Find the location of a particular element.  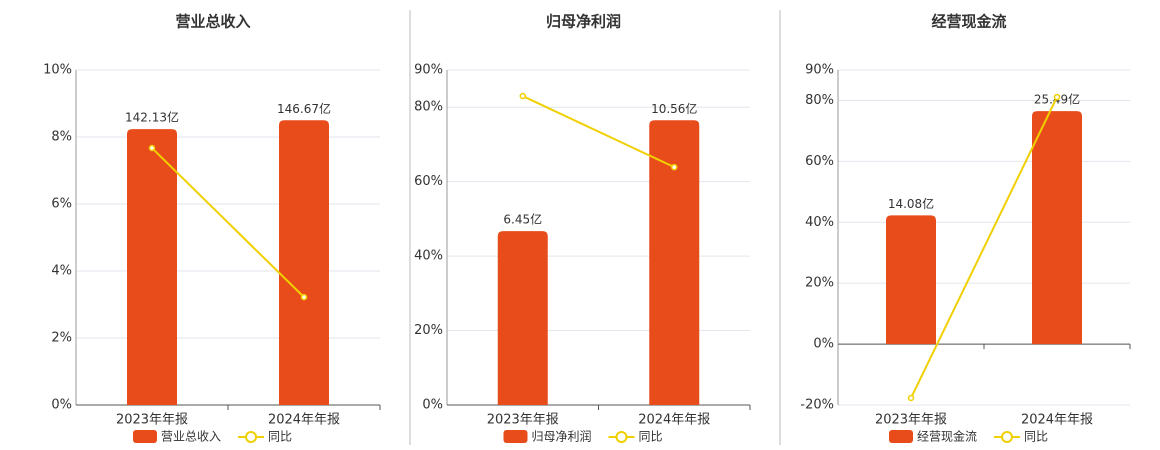

chart-title: 经营现金流 is located at coordinates (968, 22).